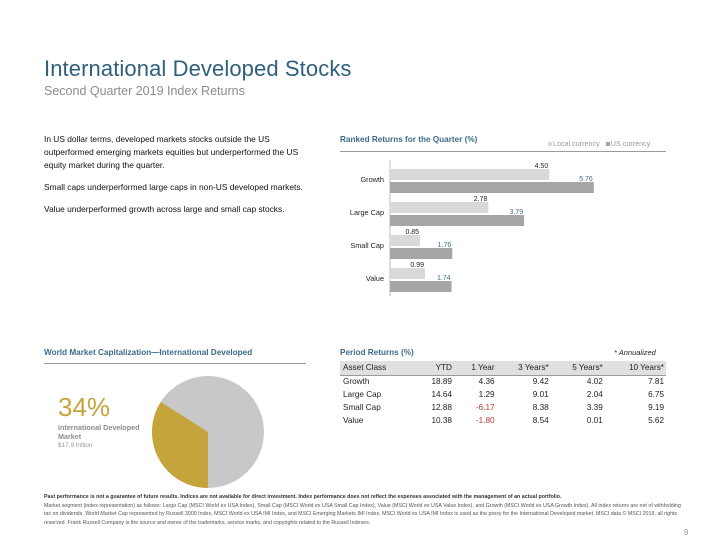  I want to click on table-row: Small Cap 12.88 -6.17 8.38 3.39 9.19, so click(503, 407).